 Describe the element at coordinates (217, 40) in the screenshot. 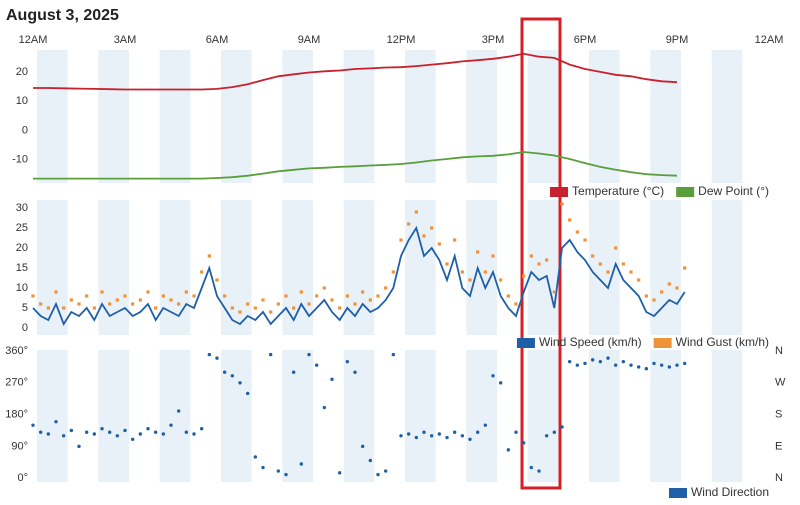

I see `x-tick-label: 6AM` at that location.